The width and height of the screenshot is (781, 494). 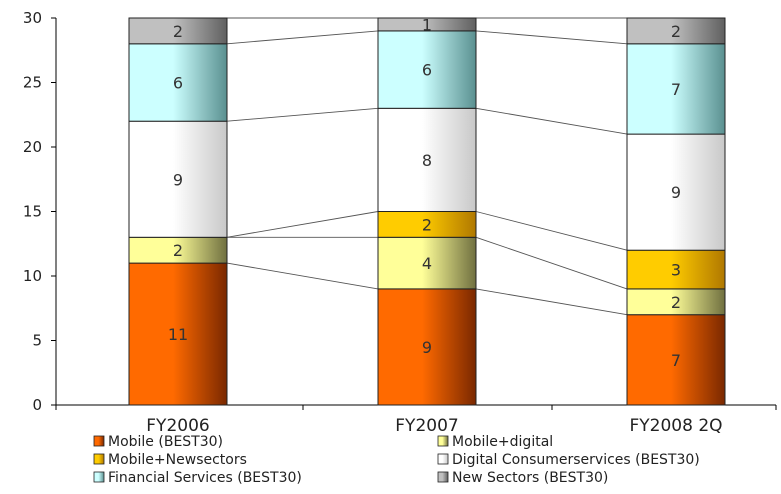 What do you see at coordinates (426, 426) in the screenshot?
I see `x-category-label: FY2007` at bounding box center [426, 426].